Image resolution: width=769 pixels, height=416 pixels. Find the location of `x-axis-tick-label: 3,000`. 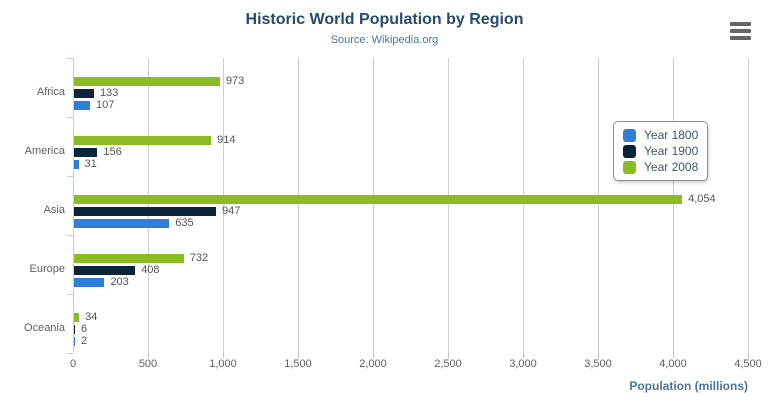

x-axis-tick-label: 3,000 is located at coordinates (523, 364).